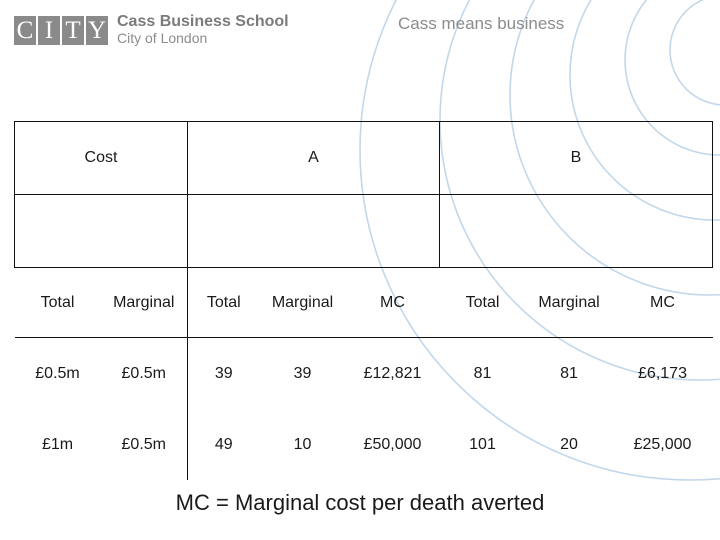 This screenshot has height=540, width=720. Describe the element at coordinates (203, 21) in the screenshot. I see `school-name: Cass Business School` at that location.